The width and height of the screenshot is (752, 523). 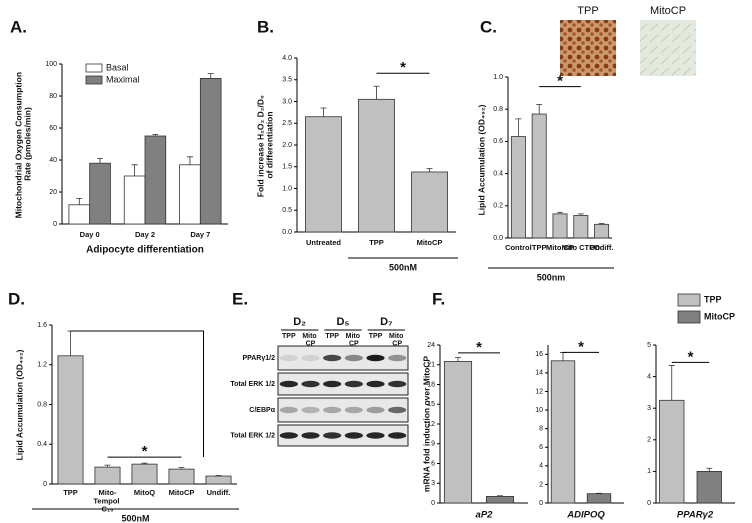 I want to click on x-axis-label: PPARγ2, so click(x=695, y=515).